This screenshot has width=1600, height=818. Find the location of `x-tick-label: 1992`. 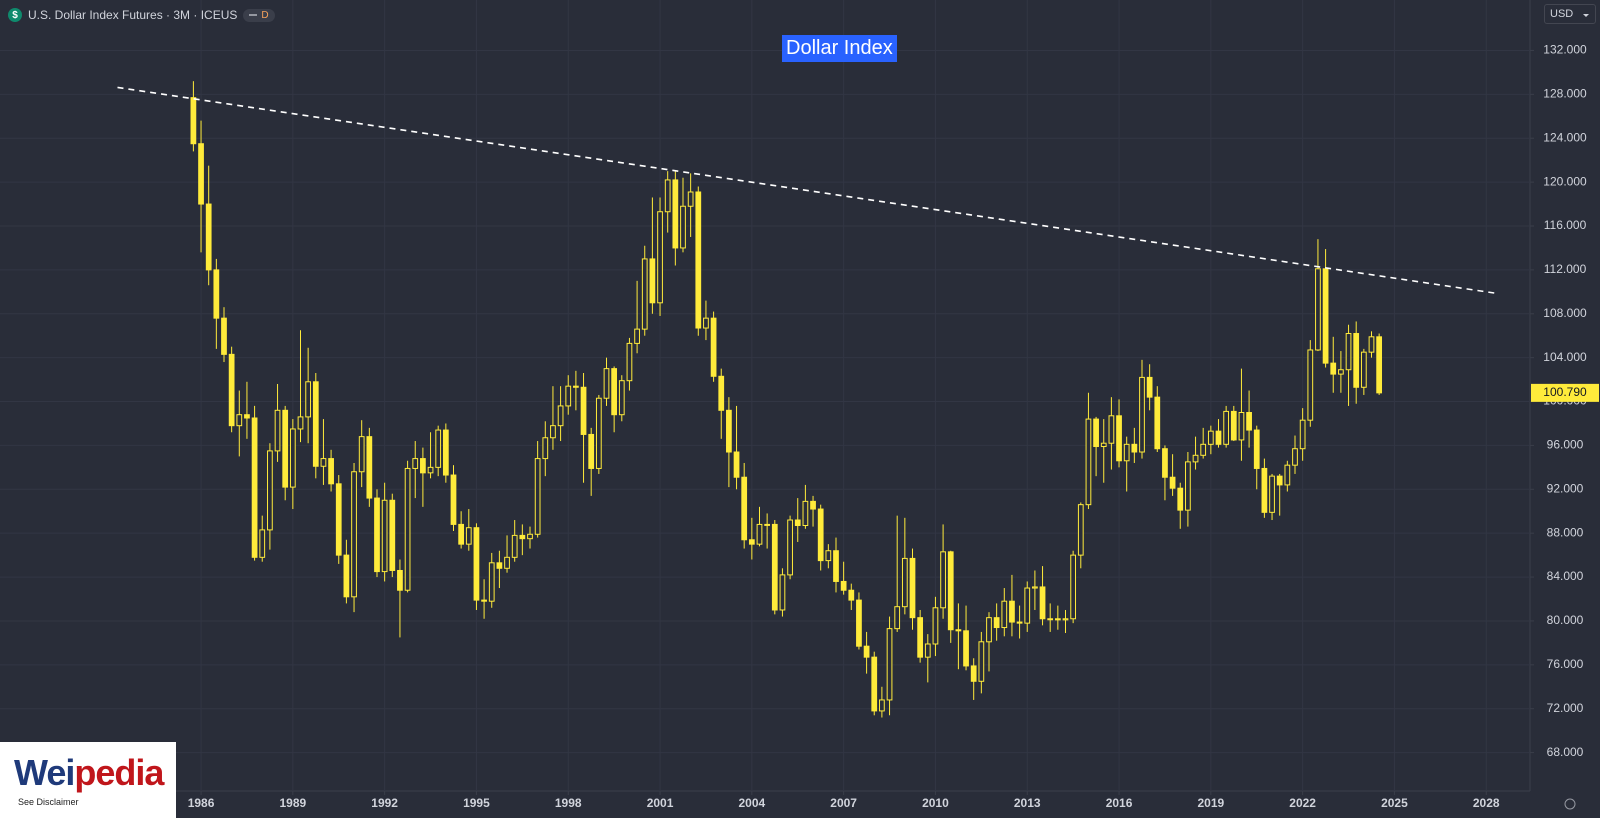

x-tick-label: 1992 is located at coordinates (384, 803).